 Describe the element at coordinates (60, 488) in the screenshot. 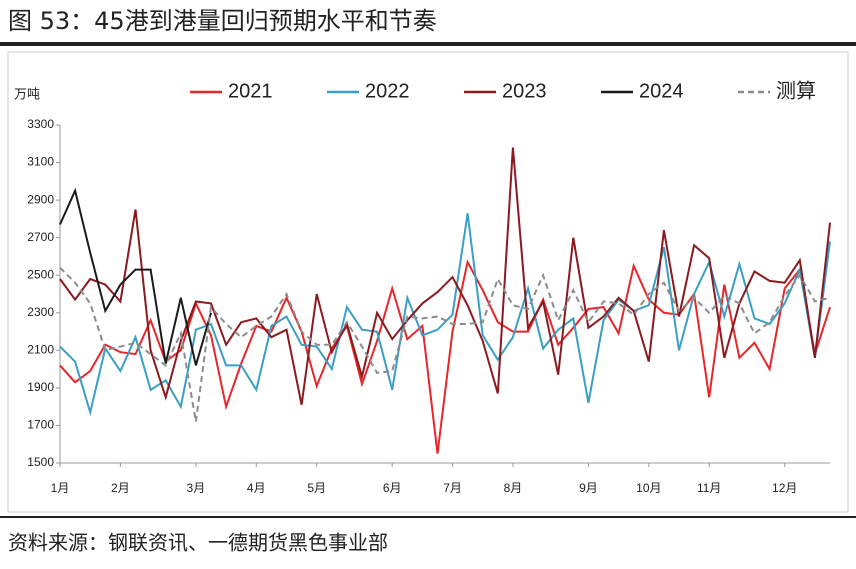

I see `x-tick-label: 1月` at that location.